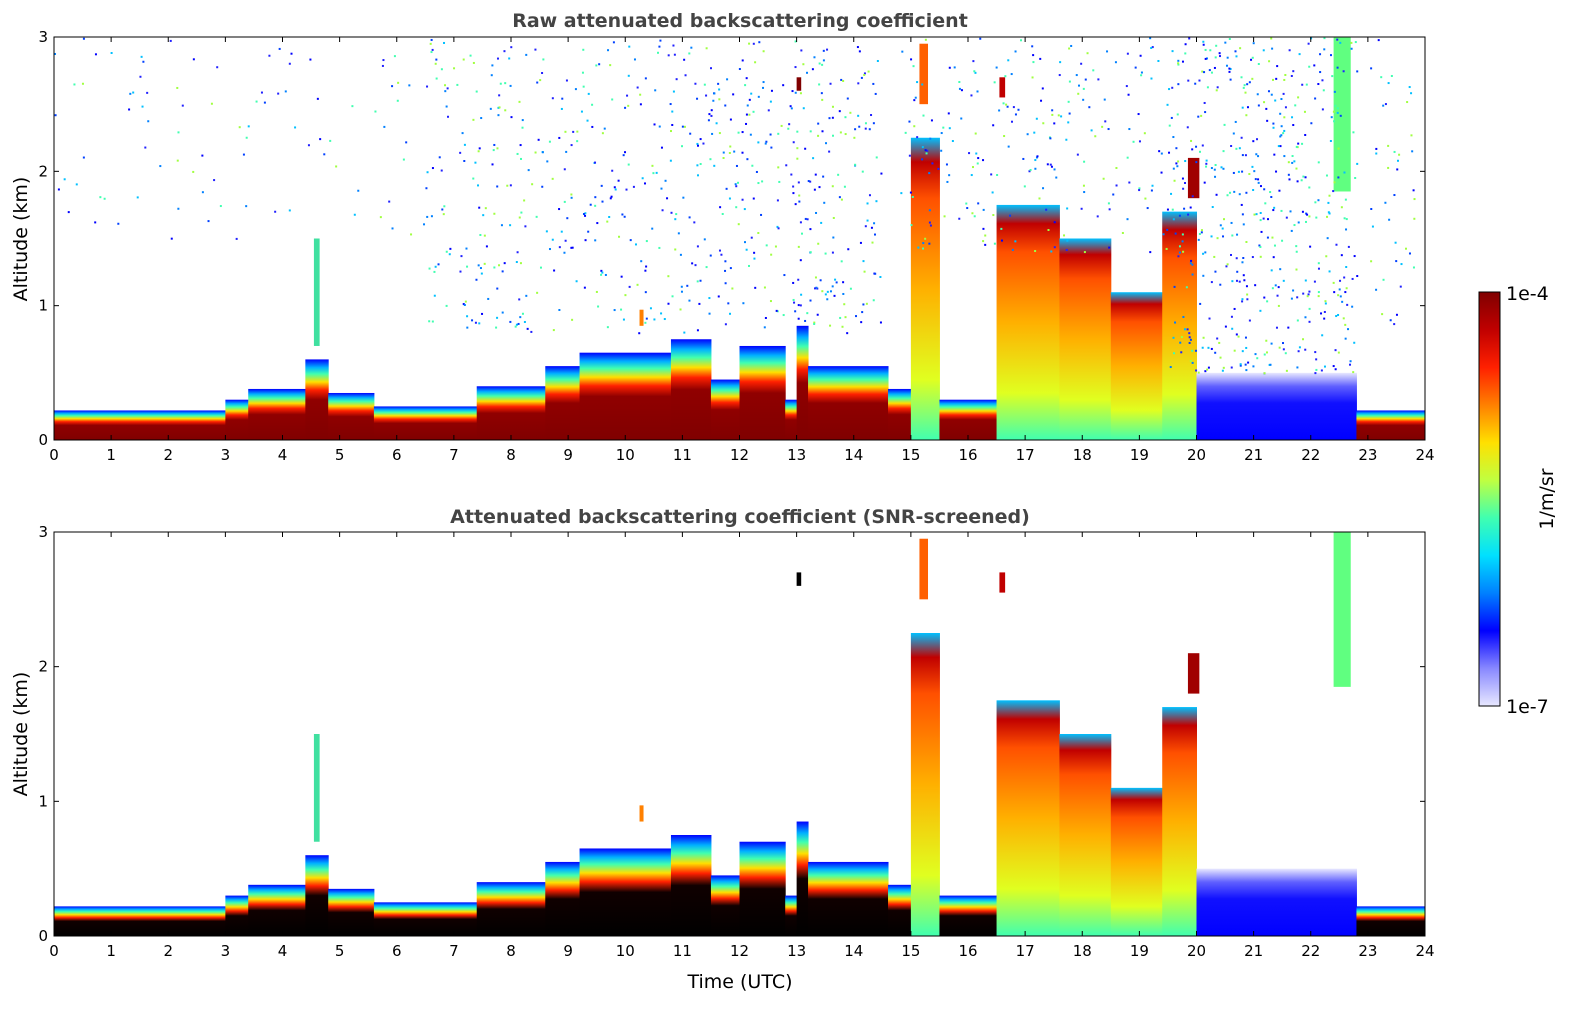 The width and height of the screenshot is (1595, 1024). Describe the element at coordinates (43, 936) in the screenshot. I see `y-tick-label: 0` at that location.